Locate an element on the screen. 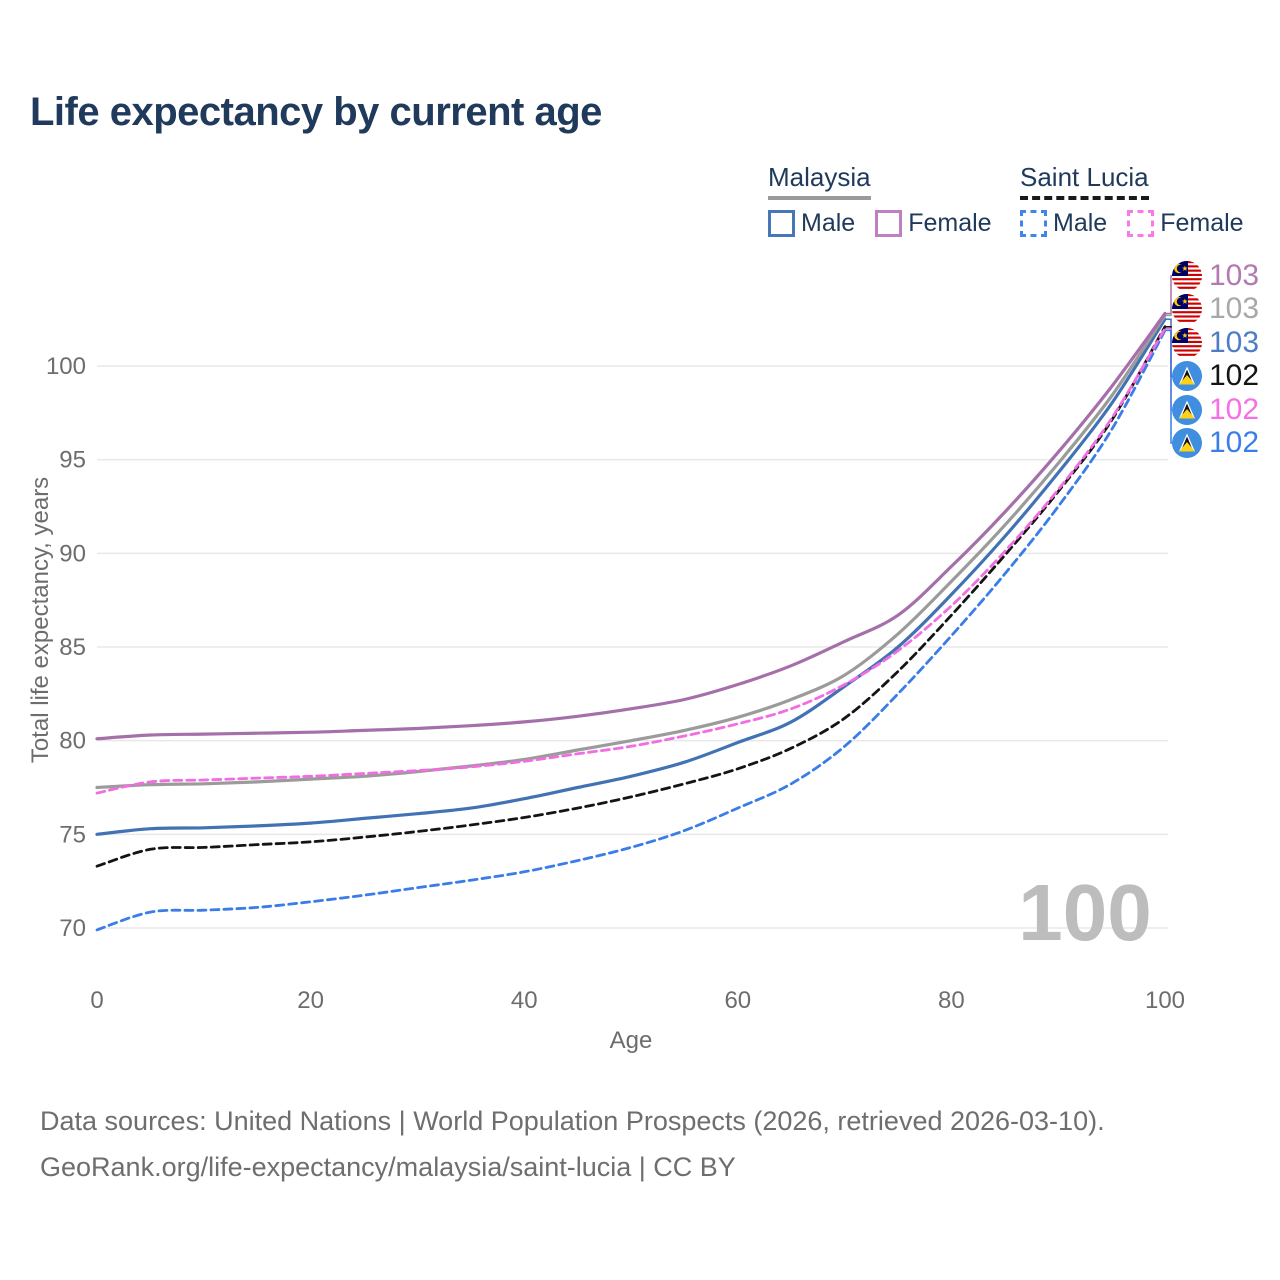 The image size is (1280, 1280). x-tick-label: 60 is located at coordinates (737, 1000).